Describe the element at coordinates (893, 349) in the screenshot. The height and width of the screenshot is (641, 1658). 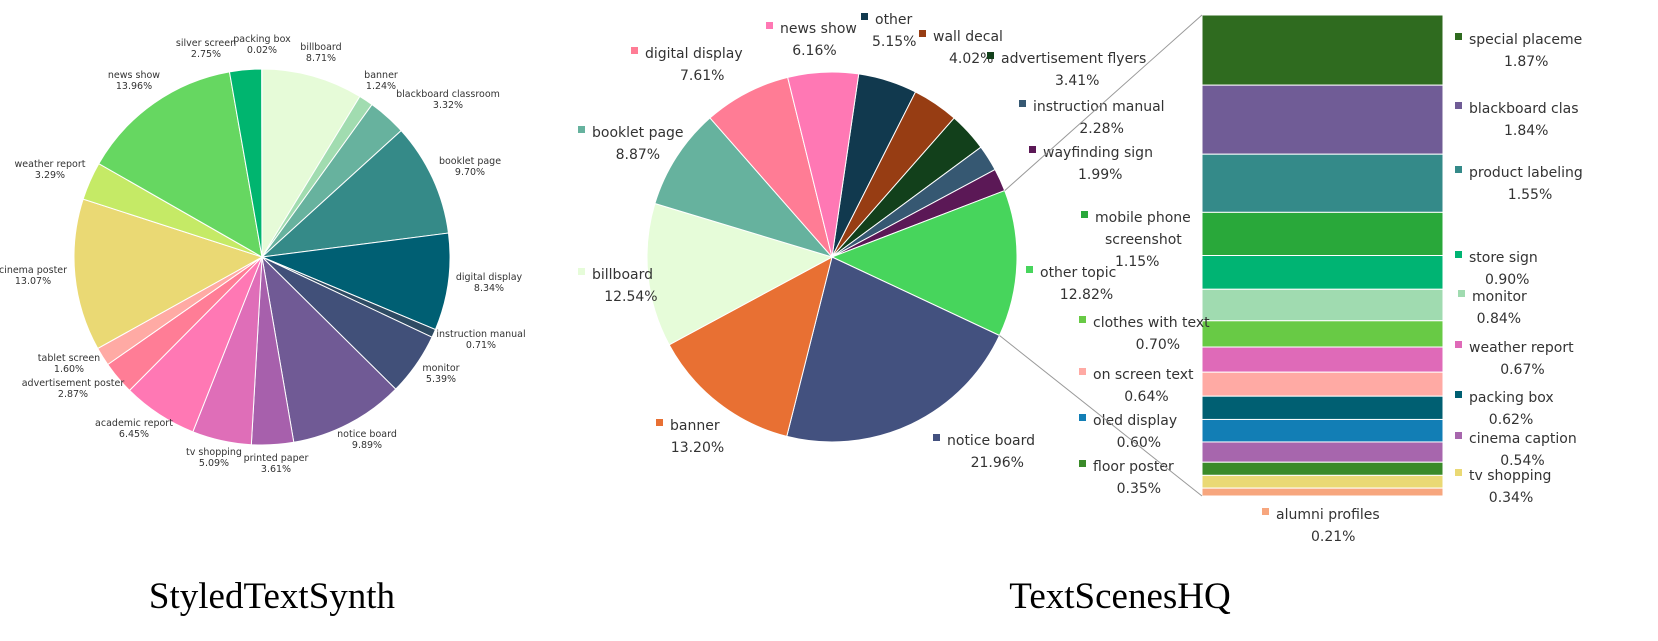
I see `pie-slice-notice-board` at that location.